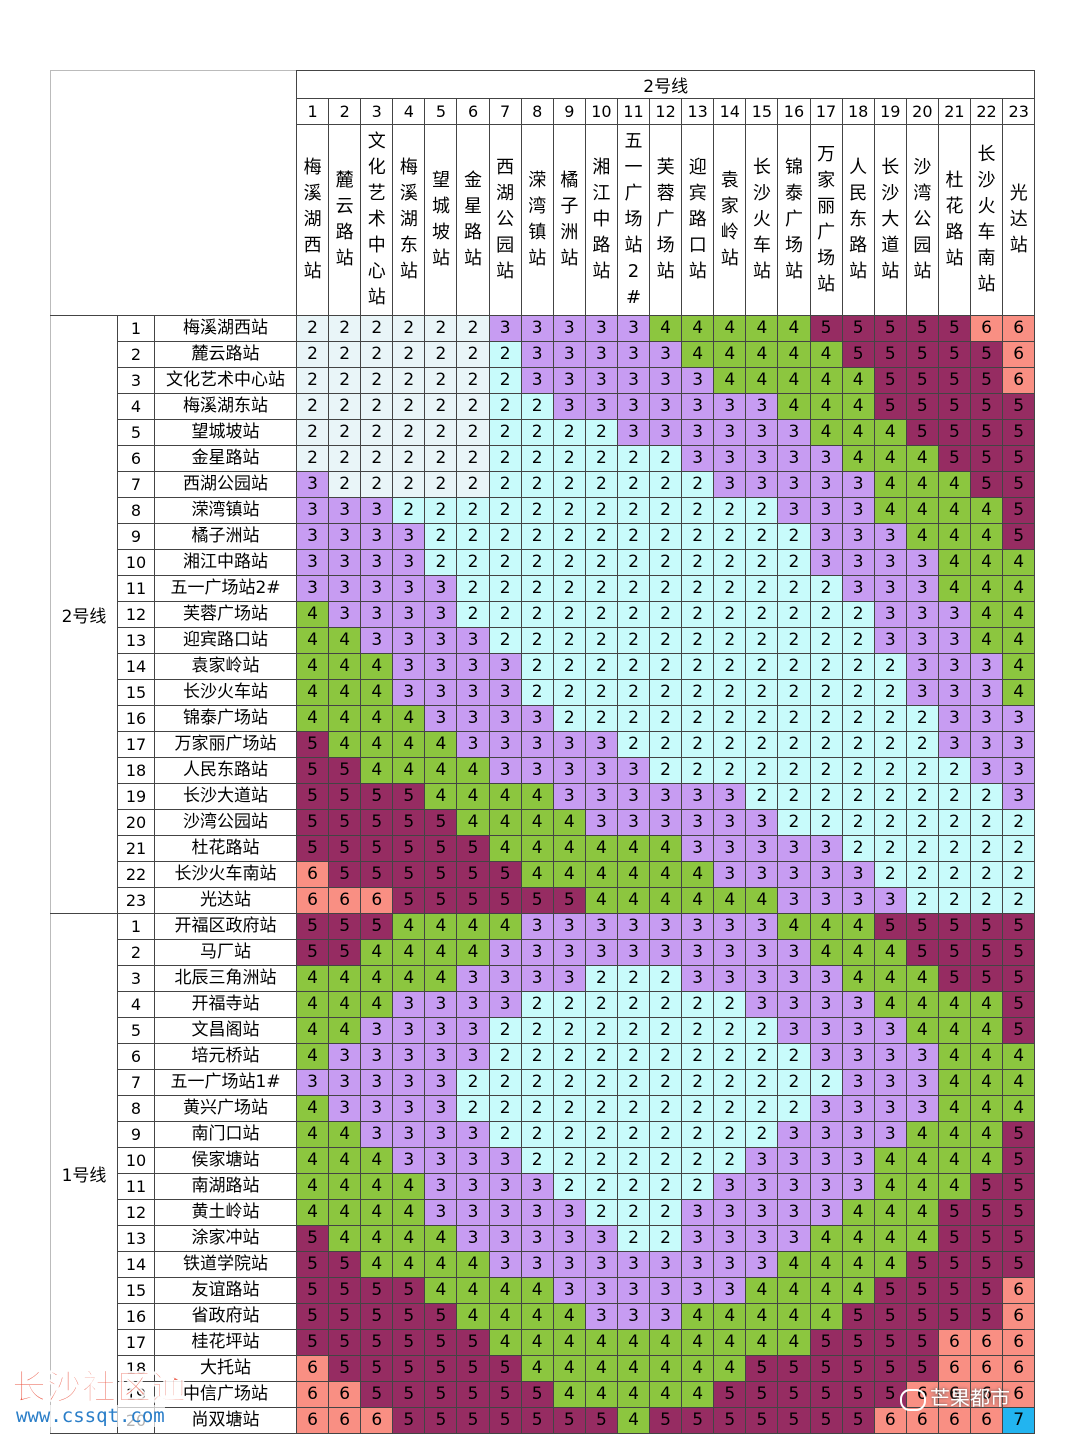 The height and width of the screenshot is (1441, 1080). Describe the element at coordinates (136, 562) in the screenshot. I see `row-number: 10` at that location.